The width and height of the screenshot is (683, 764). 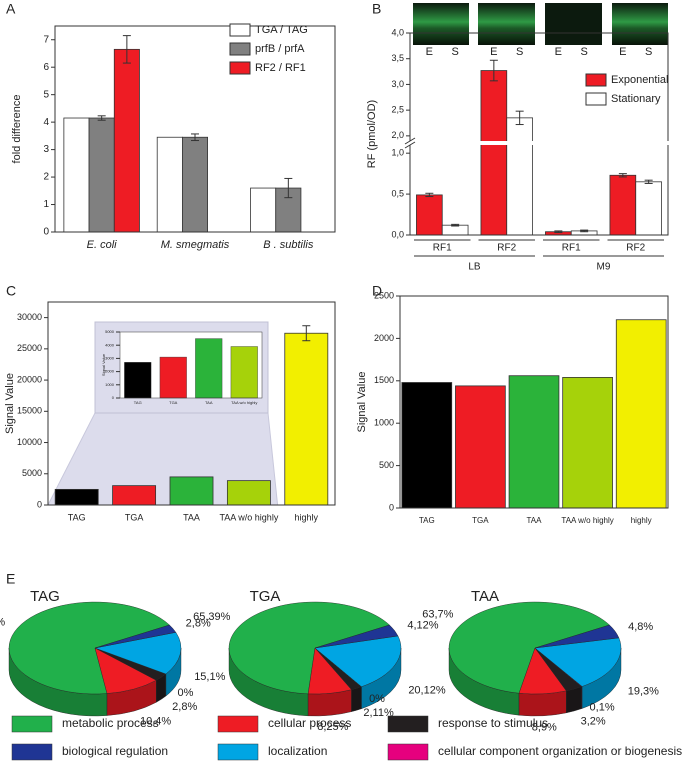 I want to click on y-axis-label: RF (pmol/OD), so click(x=372, y=134).